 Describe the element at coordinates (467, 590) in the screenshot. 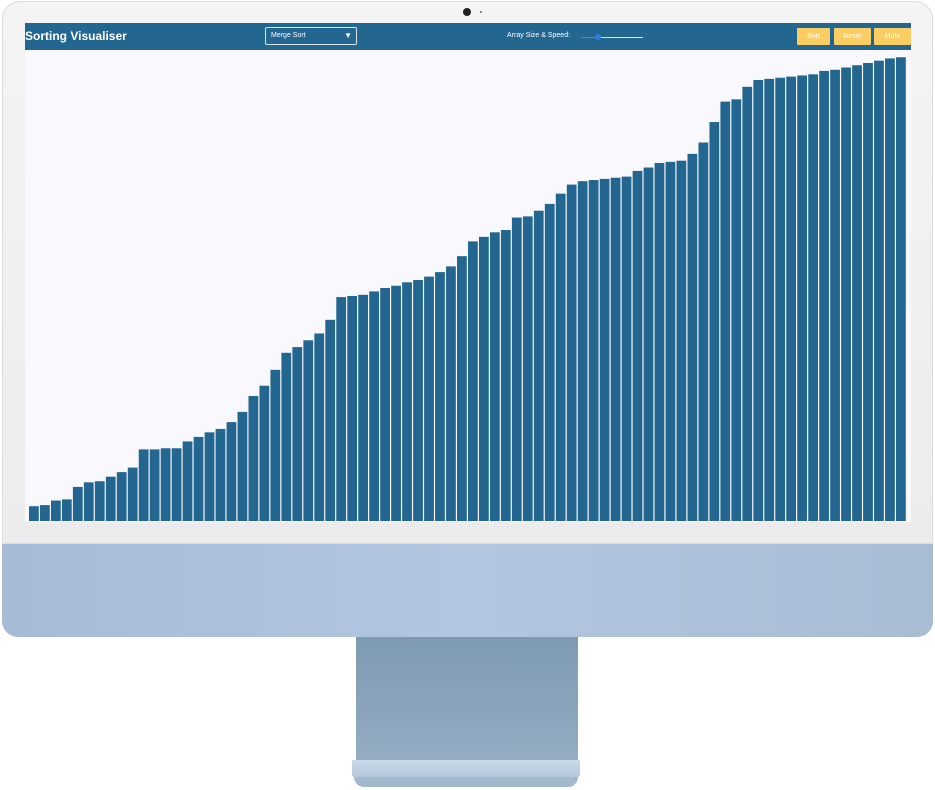

I see `monitor-chin` at that location.